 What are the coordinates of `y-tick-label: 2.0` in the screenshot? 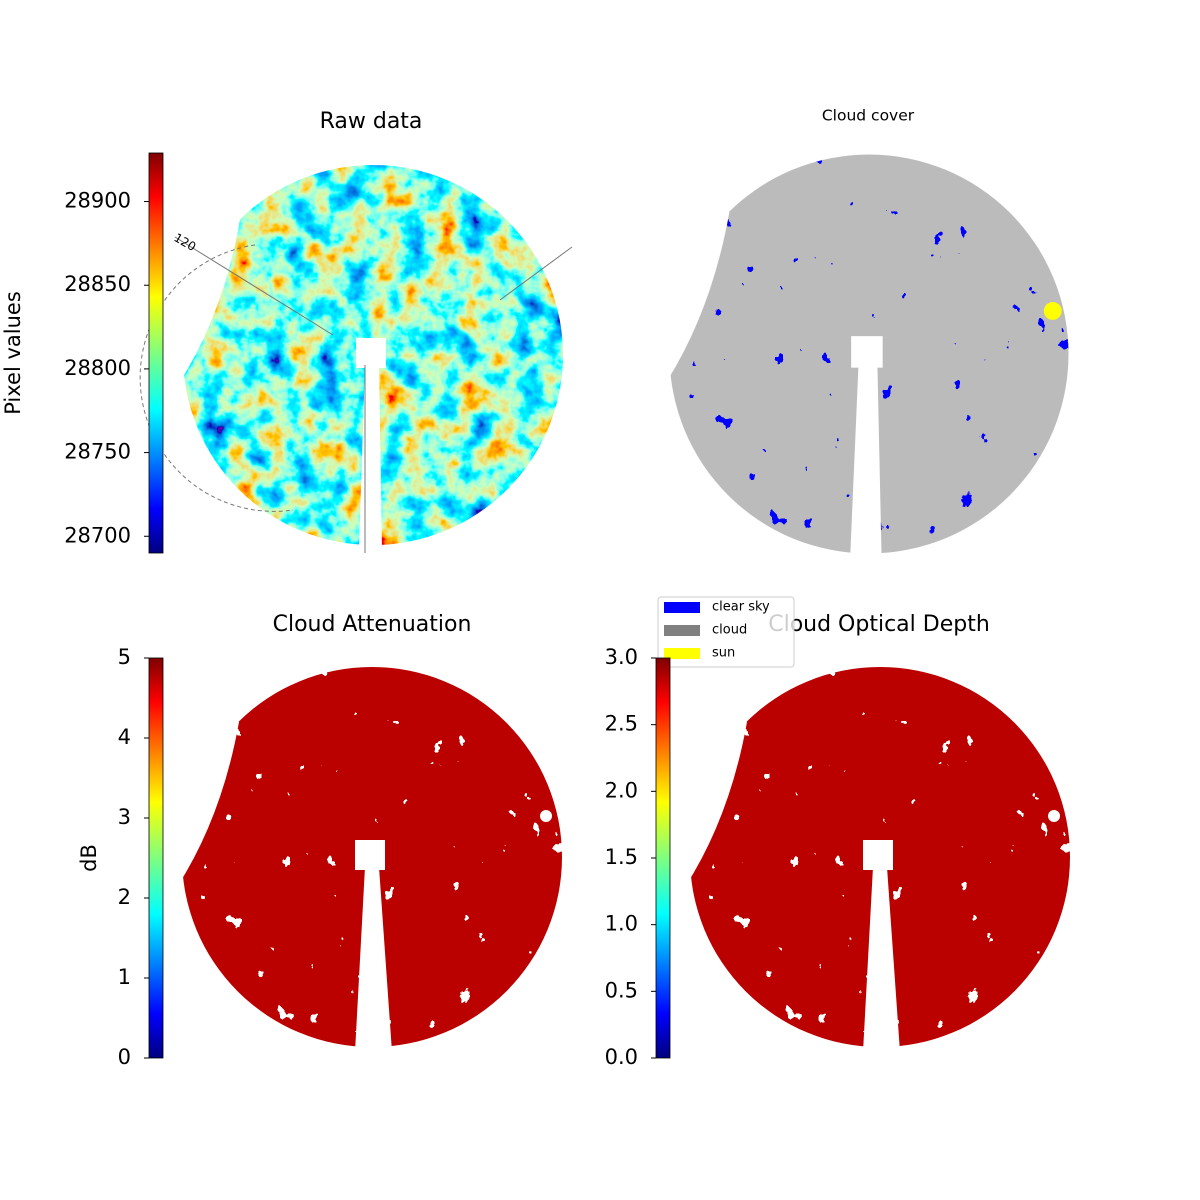 It's located at (621, 790).